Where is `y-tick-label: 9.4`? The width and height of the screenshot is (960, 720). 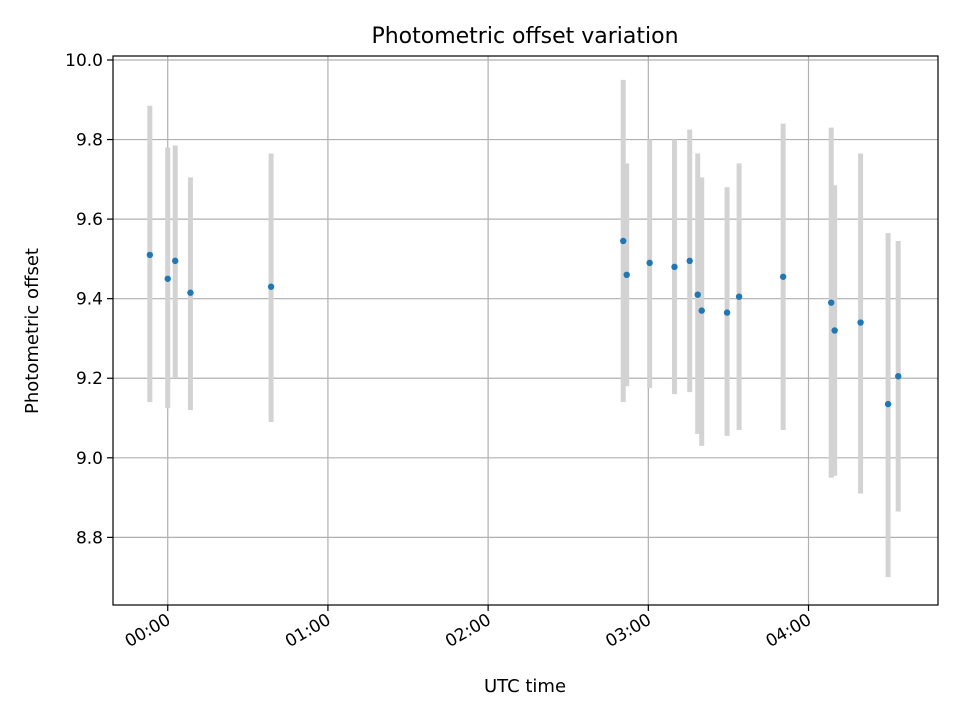 y-tick-label: 9.4 is located at coordinates (89, 300).